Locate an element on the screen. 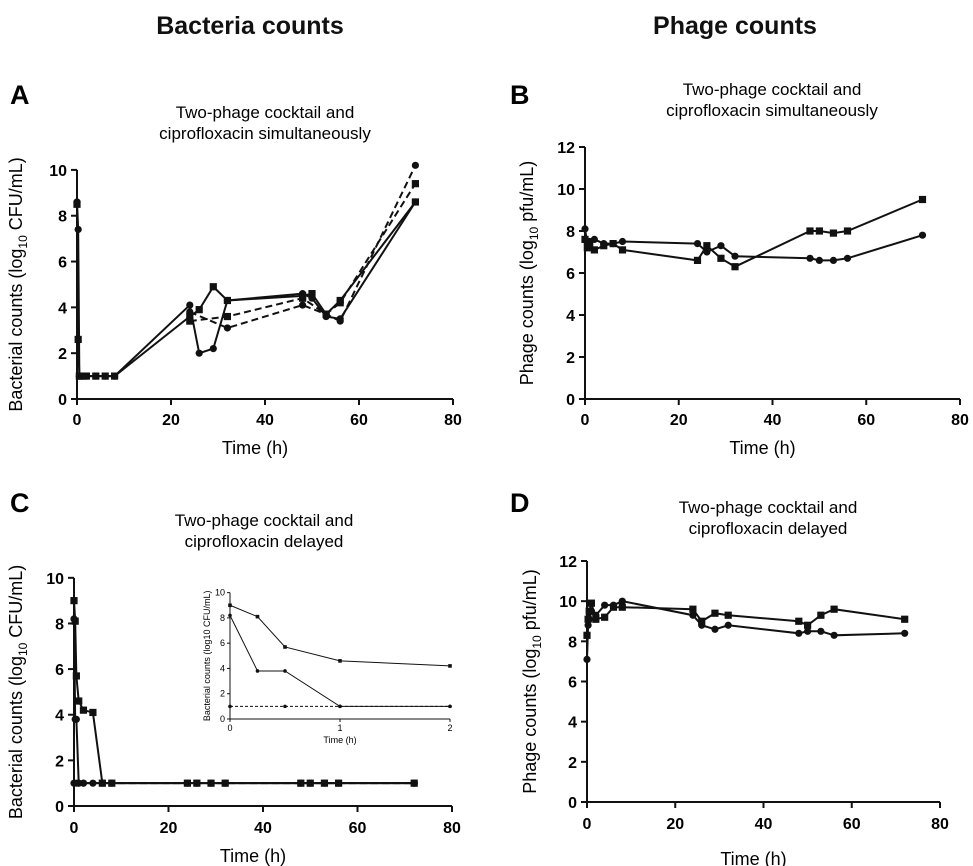 This screenshot has height=866, width=973. y-tick-label: 0 is located at coordinates (59, 807).